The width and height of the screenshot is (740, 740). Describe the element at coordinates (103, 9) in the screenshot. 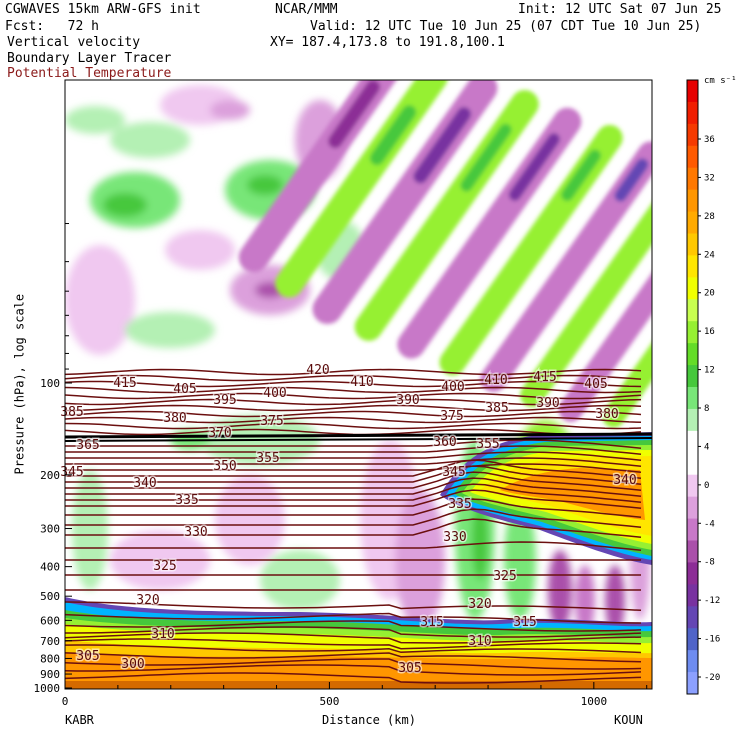

I see `model-title: CGWAVES 15km ARW-GFS init` at that location.